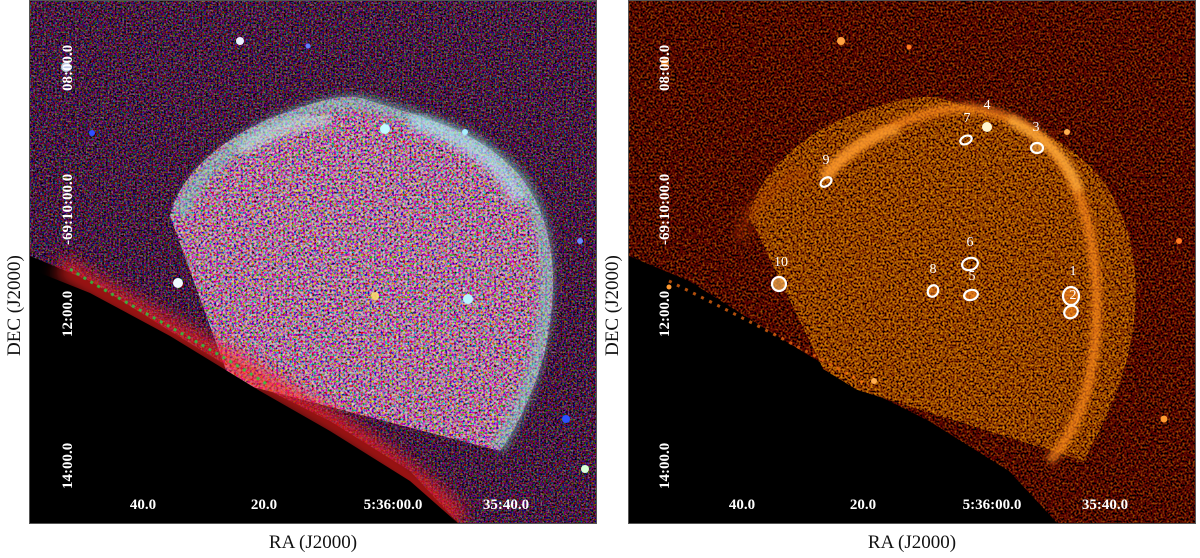  Describe the element at coordinates (826, 182) in the screenshot. I see `region-9-ellipse` at that location.